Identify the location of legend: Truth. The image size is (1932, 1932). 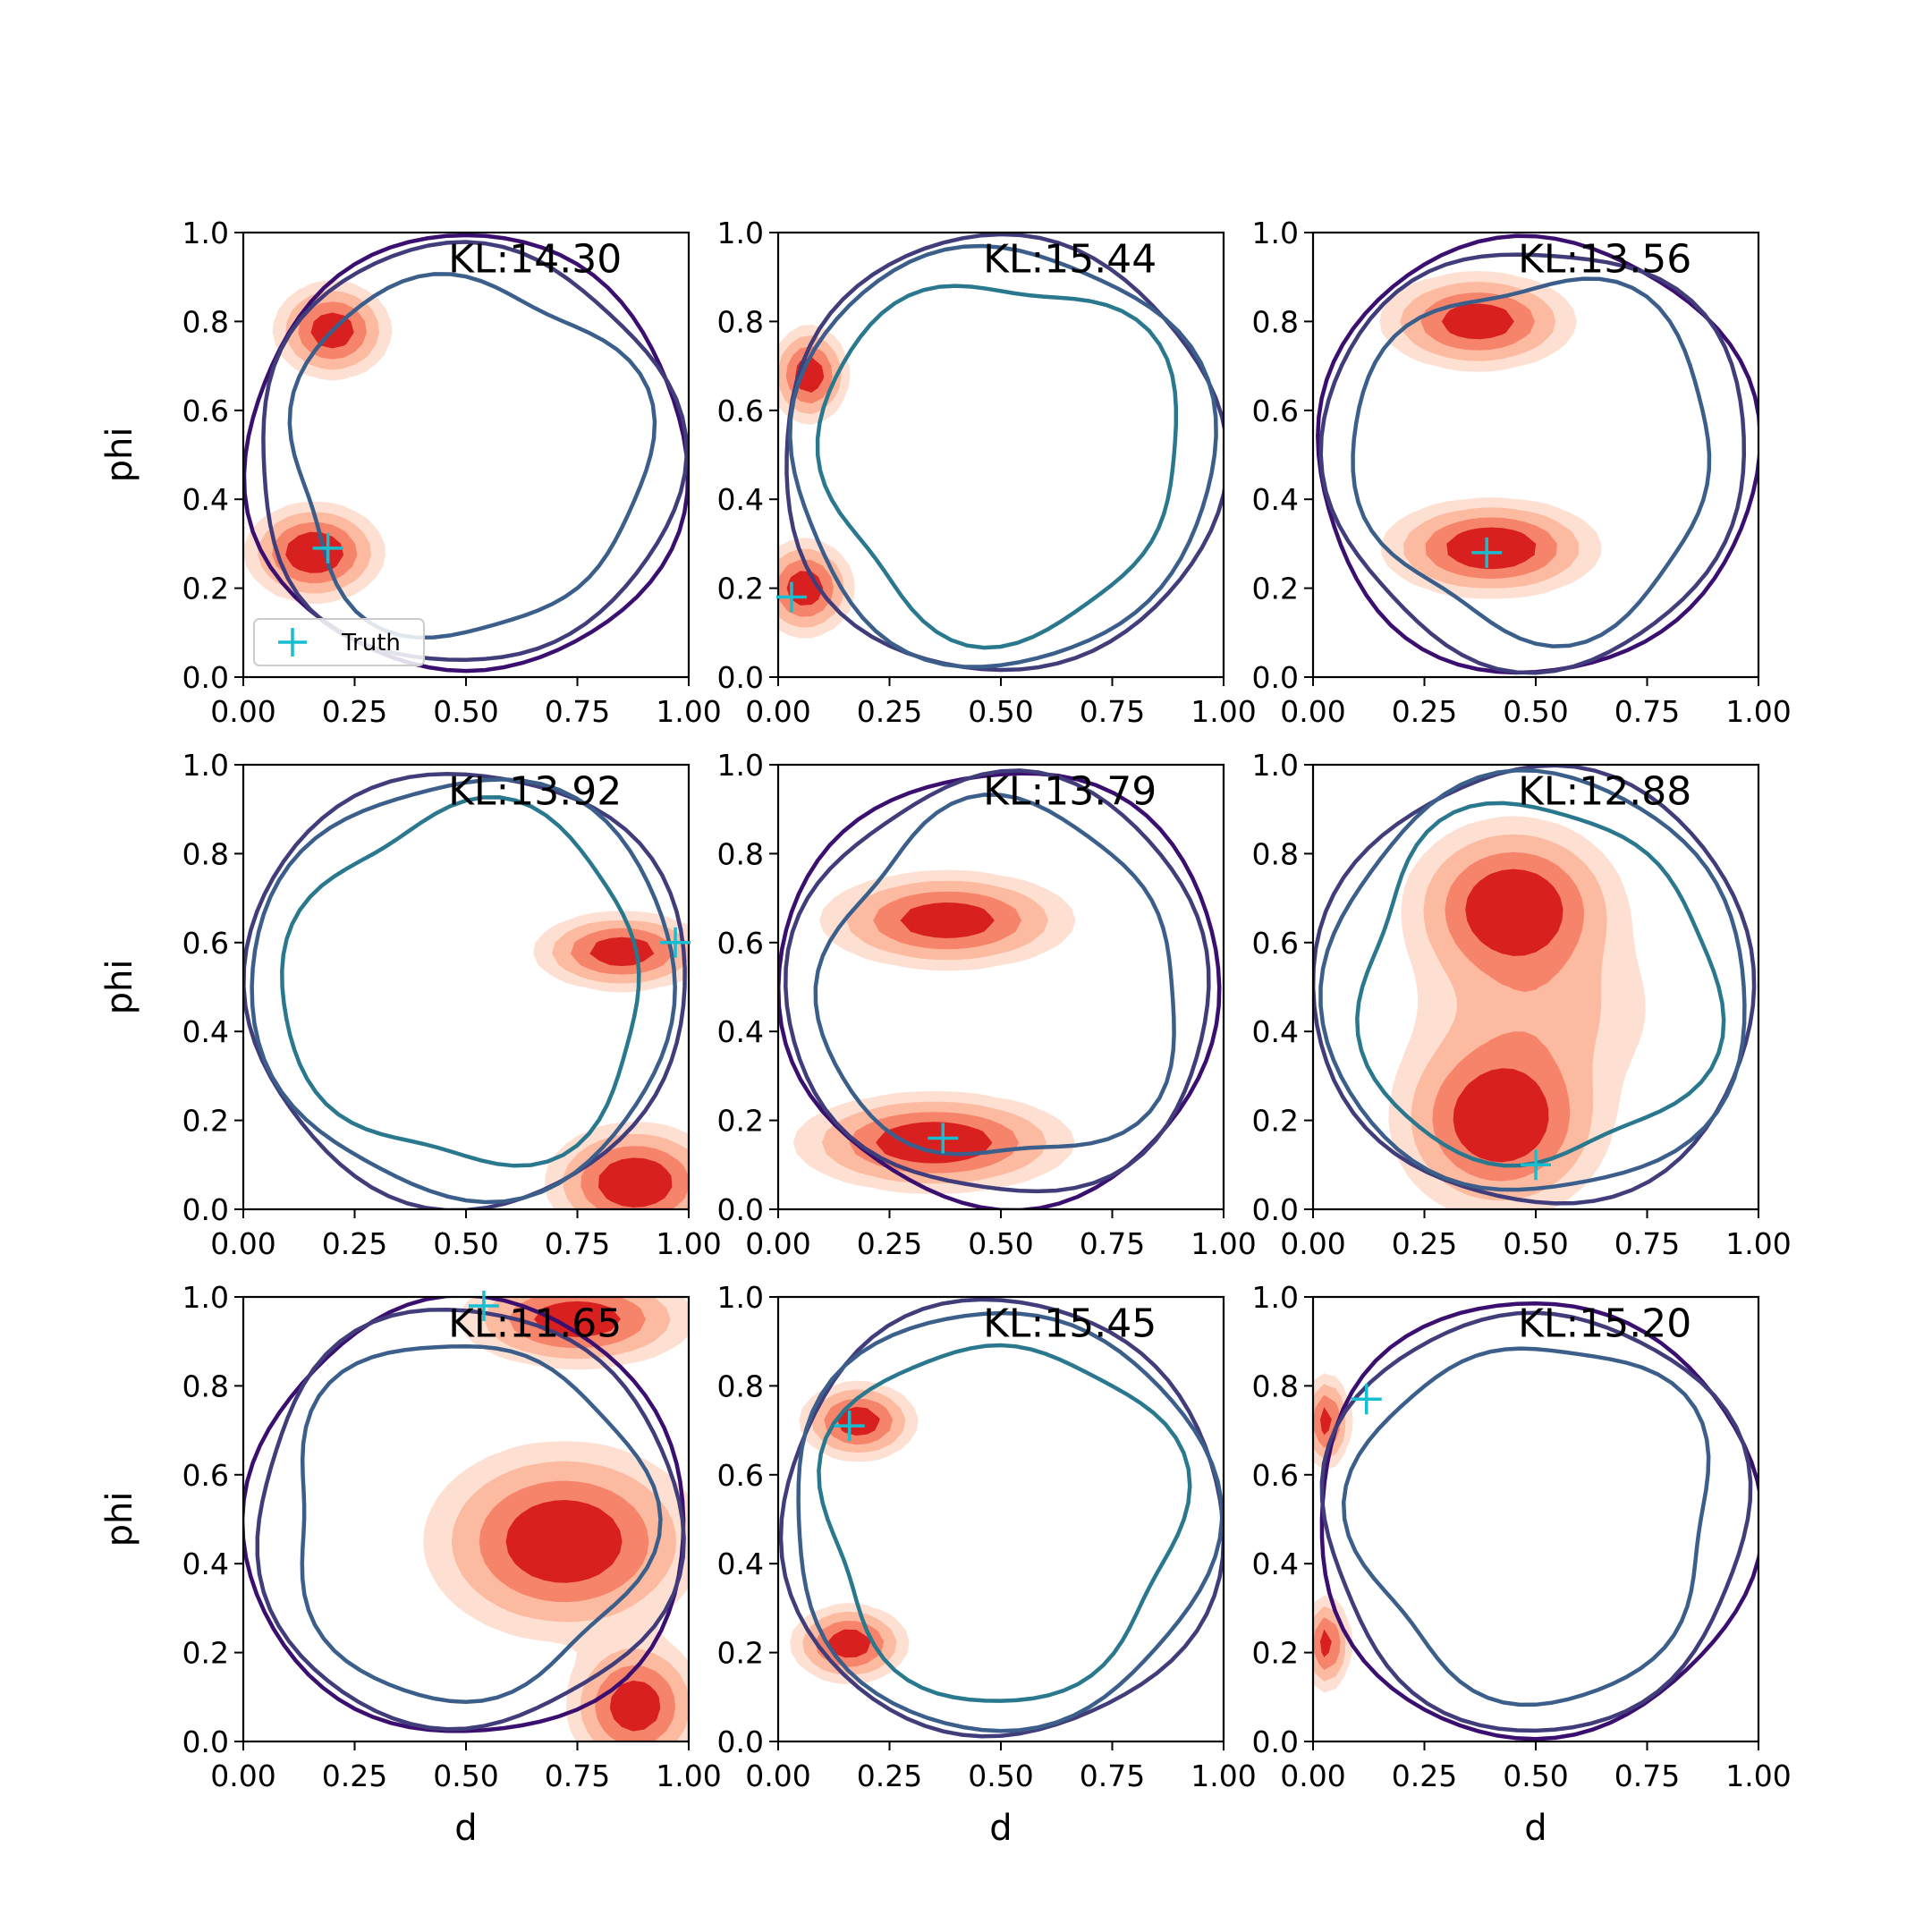
(339, 642).